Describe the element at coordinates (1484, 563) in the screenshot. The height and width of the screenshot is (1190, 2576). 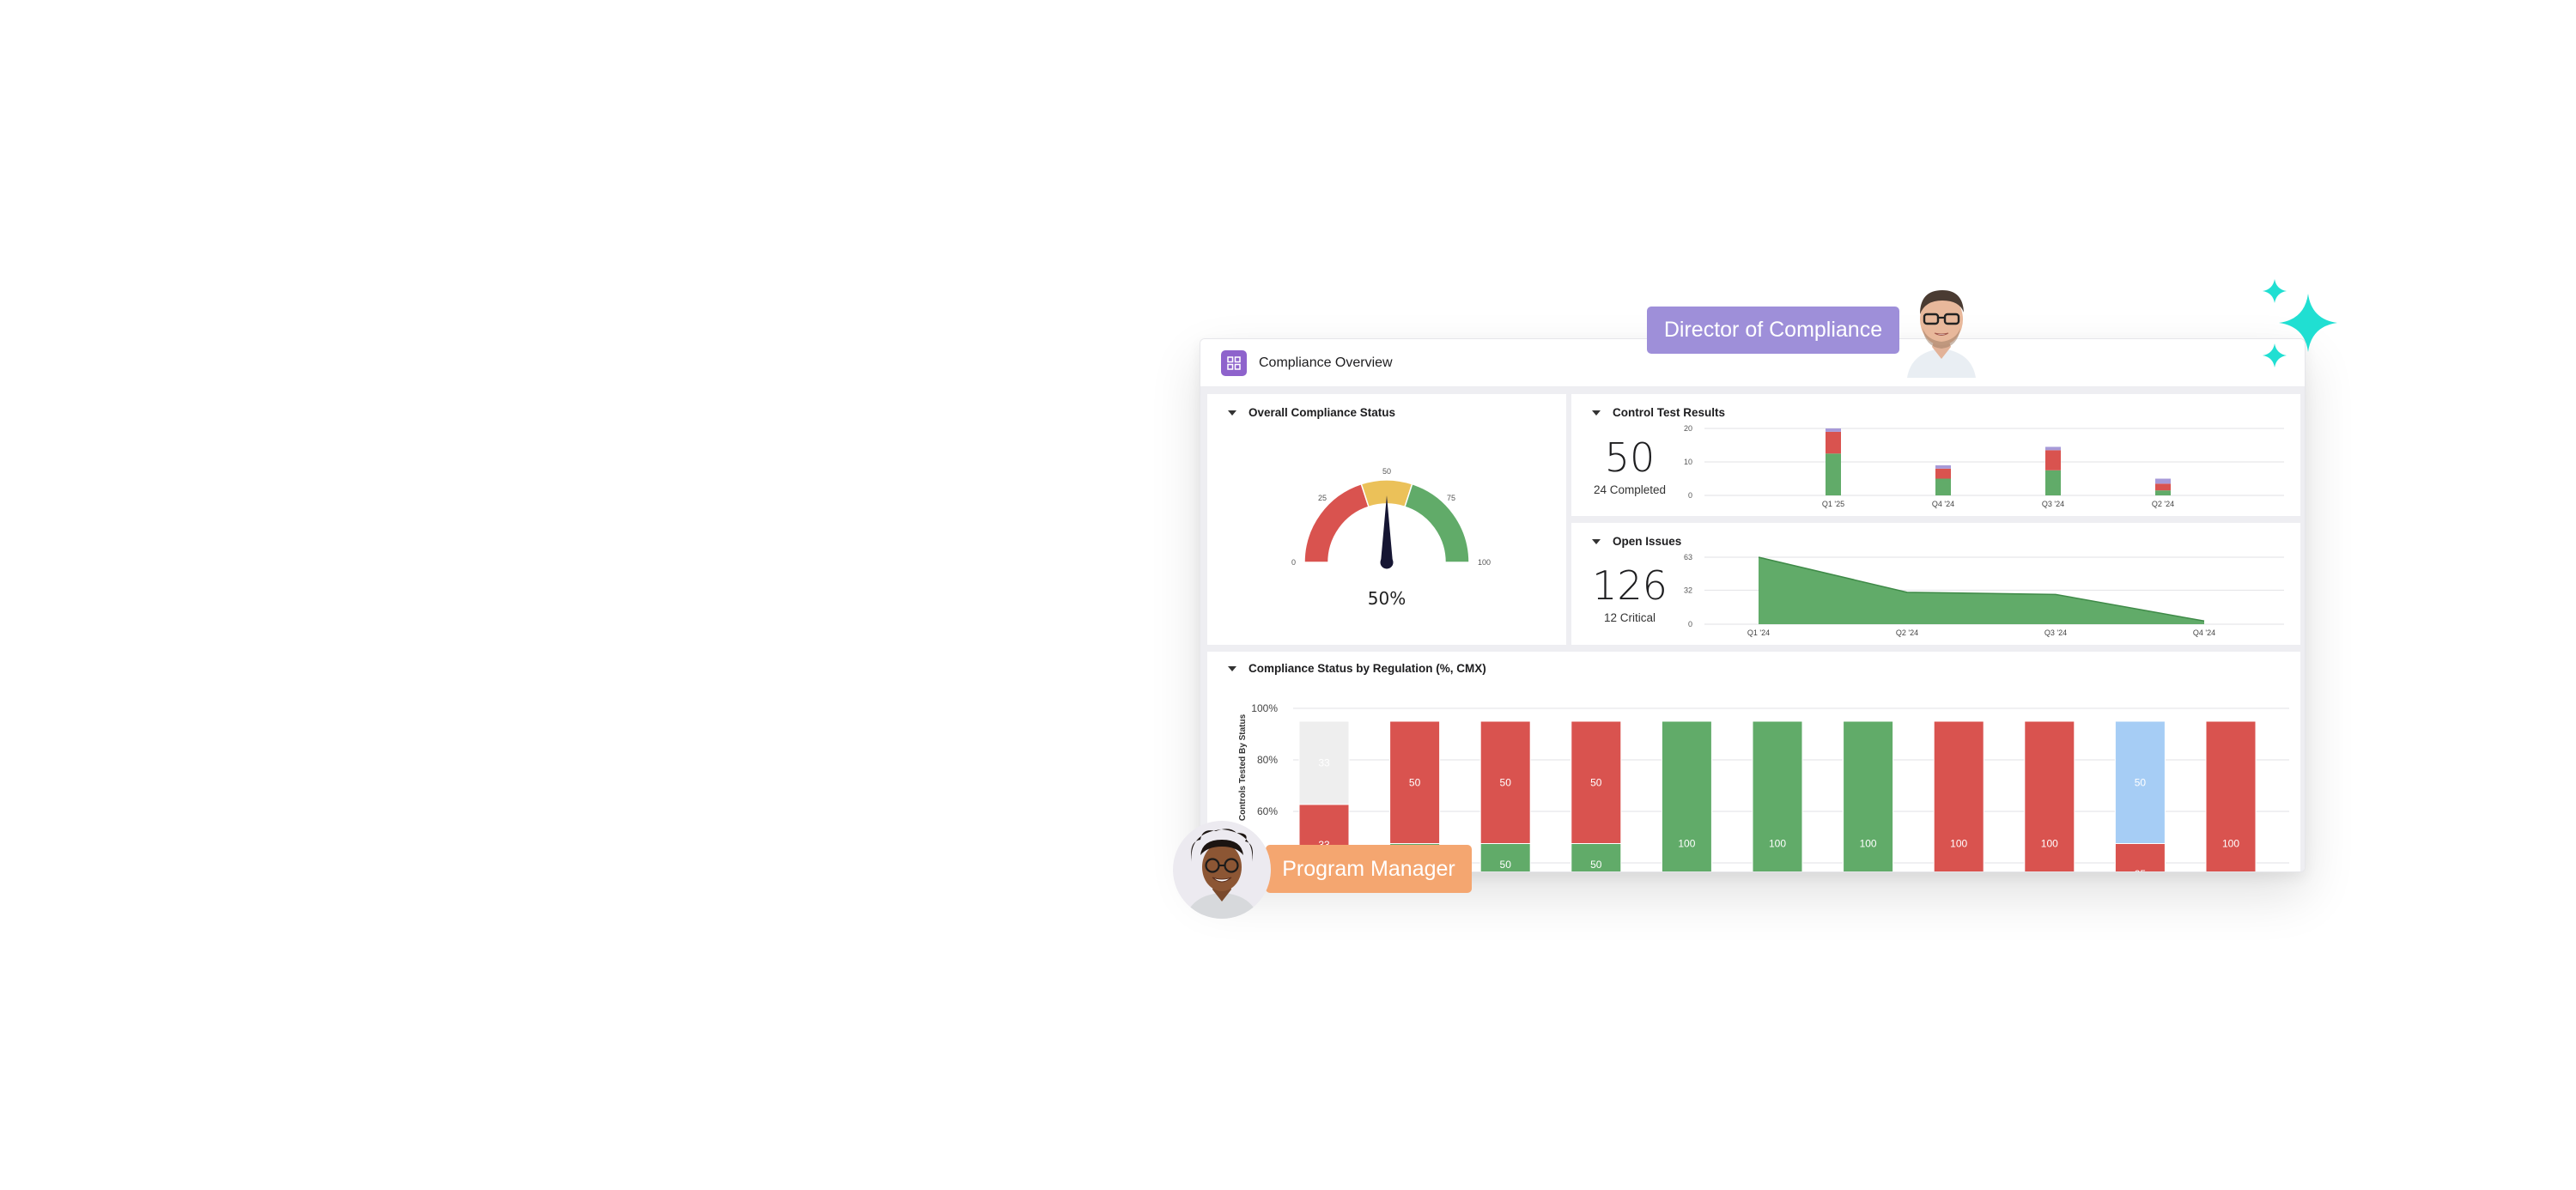
I see `gauge-tick-label: 100` at that location.